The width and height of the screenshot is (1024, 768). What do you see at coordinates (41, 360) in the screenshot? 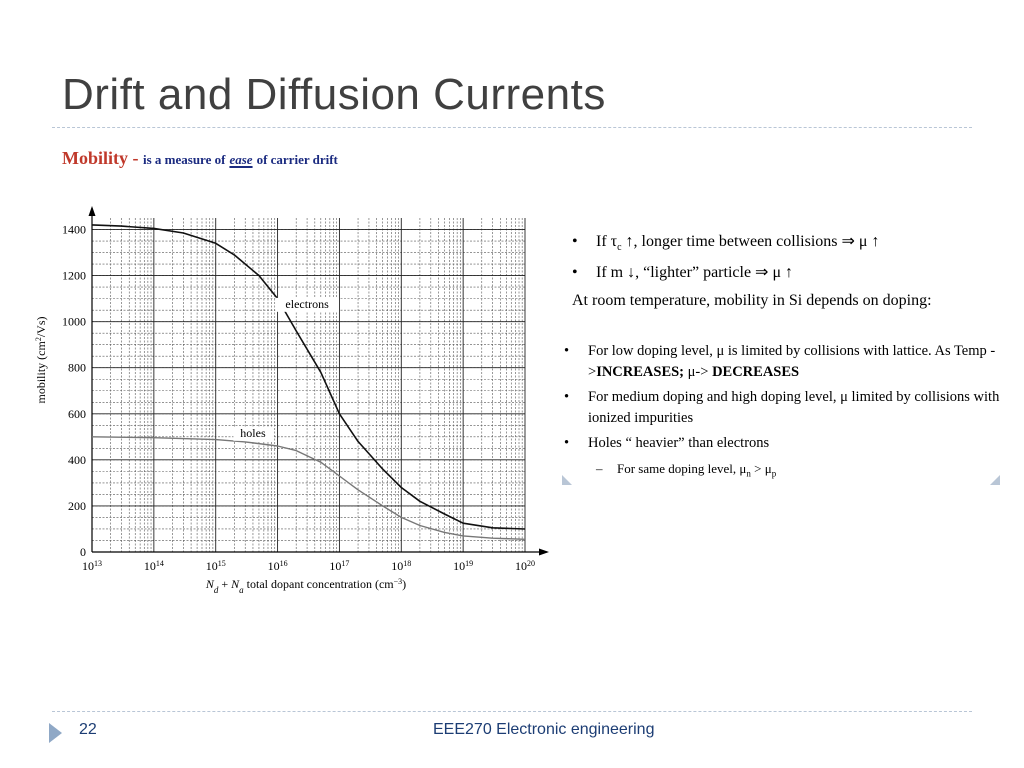
I see `chart-y-label: mobility (cm2/Vs)` at bounding box center [41, 360].